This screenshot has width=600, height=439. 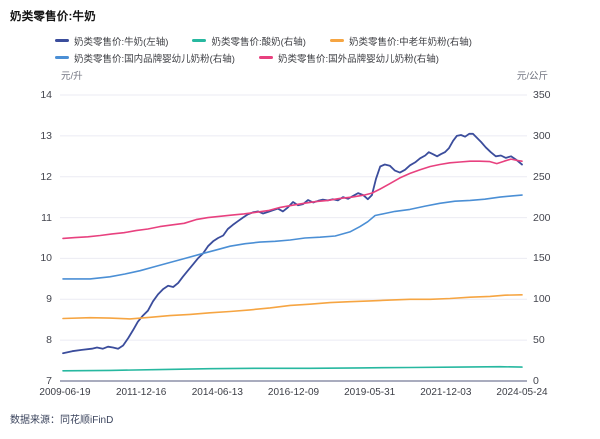 I want to click on y-axis-label-right: 150, so click(x=542, y=258).